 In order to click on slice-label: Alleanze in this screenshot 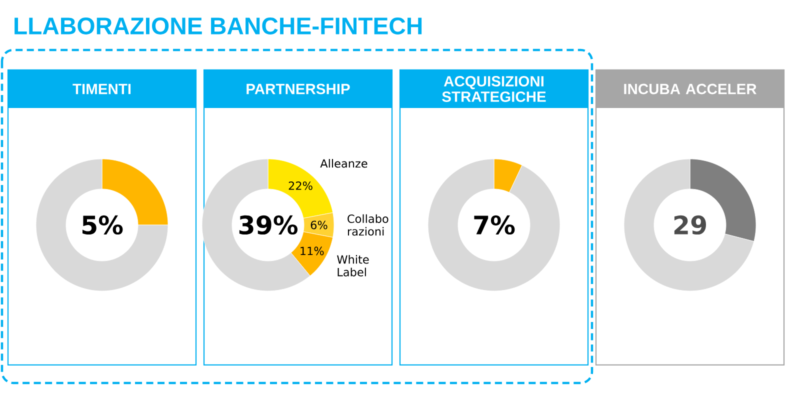, I will do `click(344, 163)`.